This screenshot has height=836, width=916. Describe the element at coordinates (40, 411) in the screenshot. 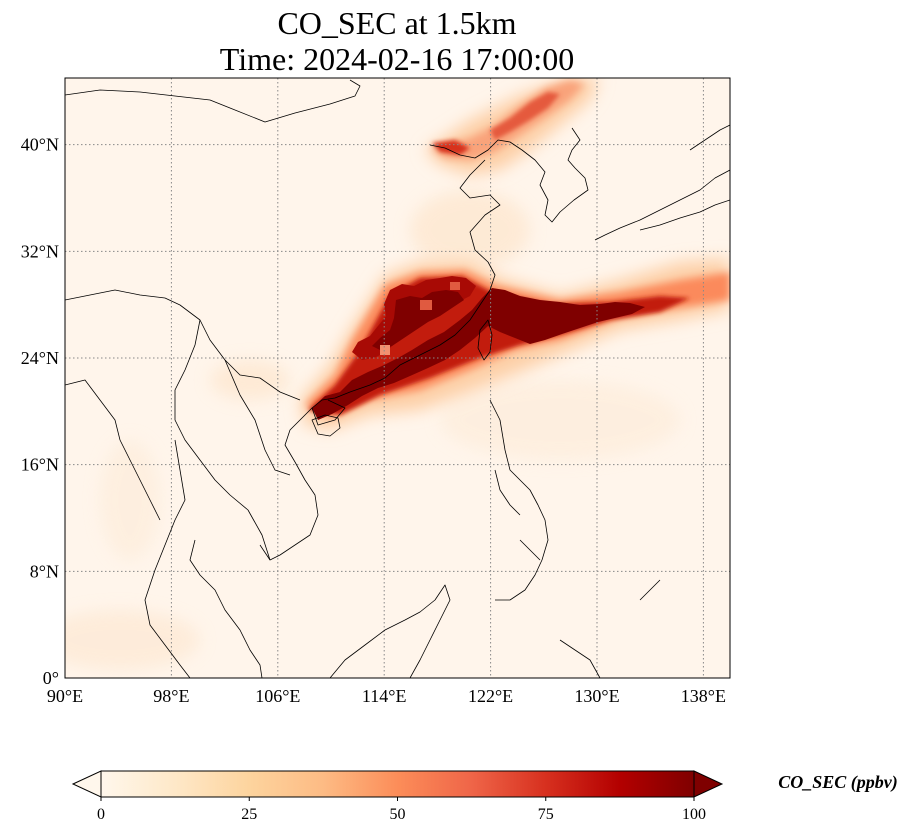

I see `lat-tick-labels: 0° 8°N 16°N 24°N 32°N 40°N` at that location.